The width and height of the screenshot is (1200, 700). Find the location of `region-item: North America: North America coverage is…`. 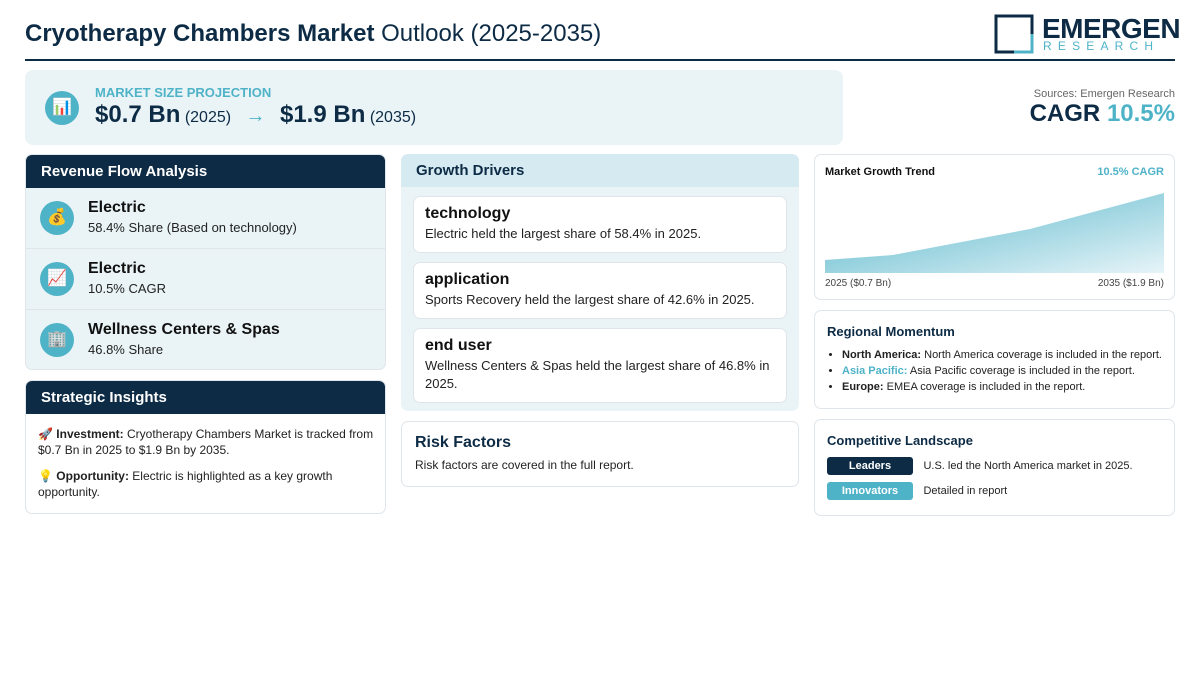

region-item: North America: North America coverage is… is located at coordinates (1002, 355).